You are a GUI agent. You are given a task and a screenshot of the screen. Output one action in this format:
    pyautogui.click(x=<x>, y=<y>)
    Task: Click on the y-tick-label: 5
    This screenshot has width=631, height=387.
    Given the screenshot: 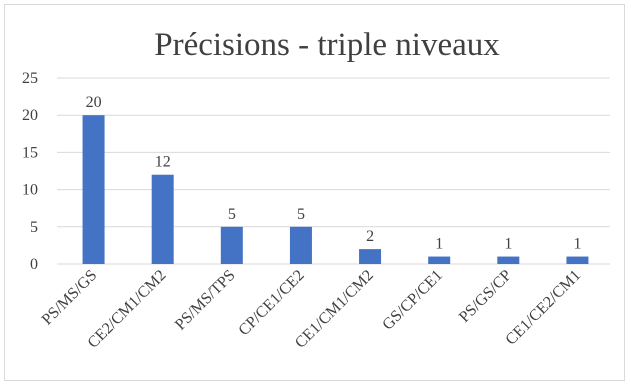 What is the action you would take?
    pyautogui.click(x=34, y=227)
    